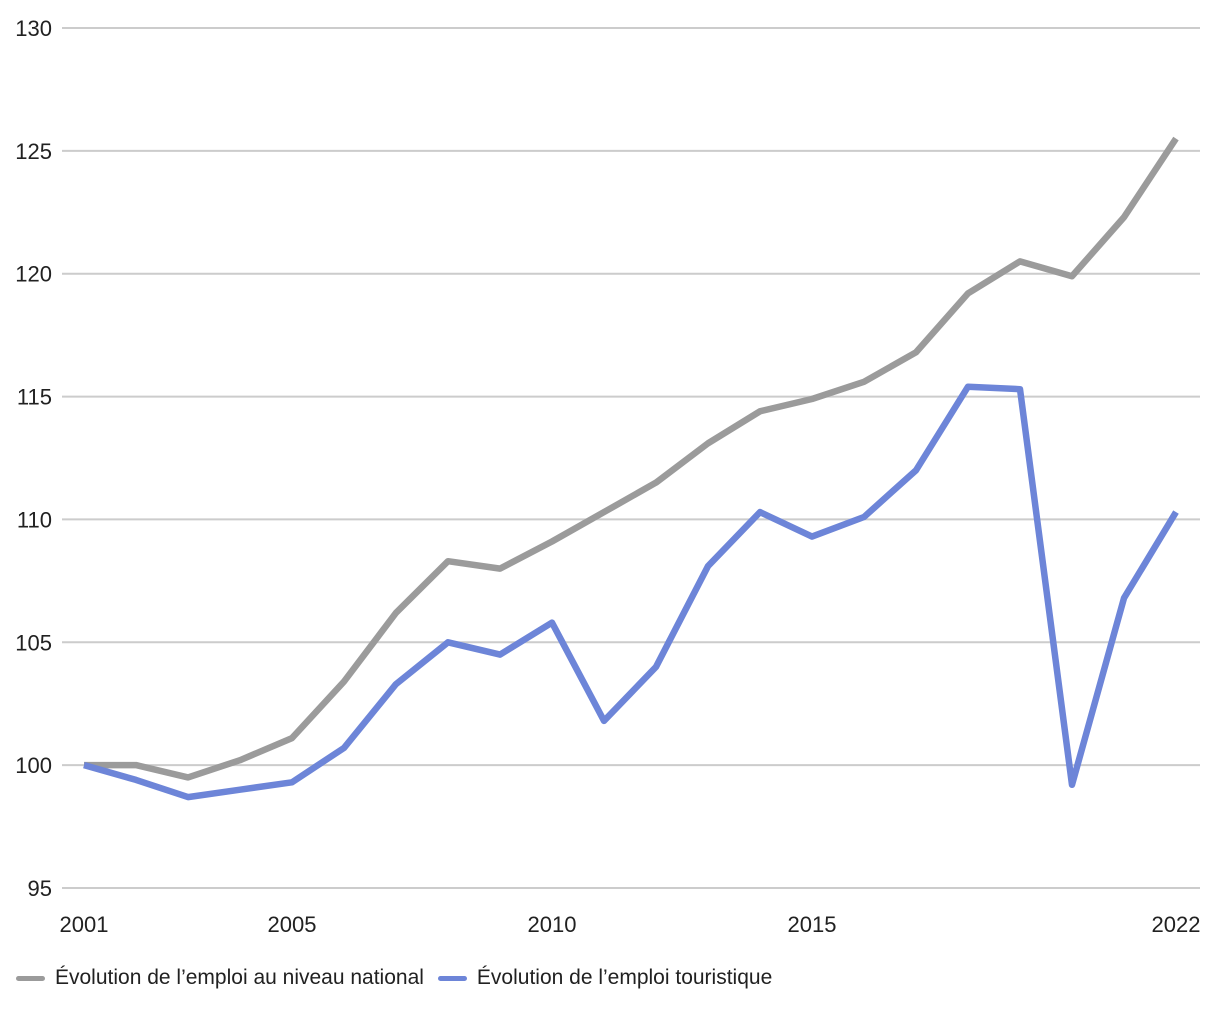 This screenshot has height=1020, width=1220. I want to click on y-axis-label-95: 95, so click(40, 888).